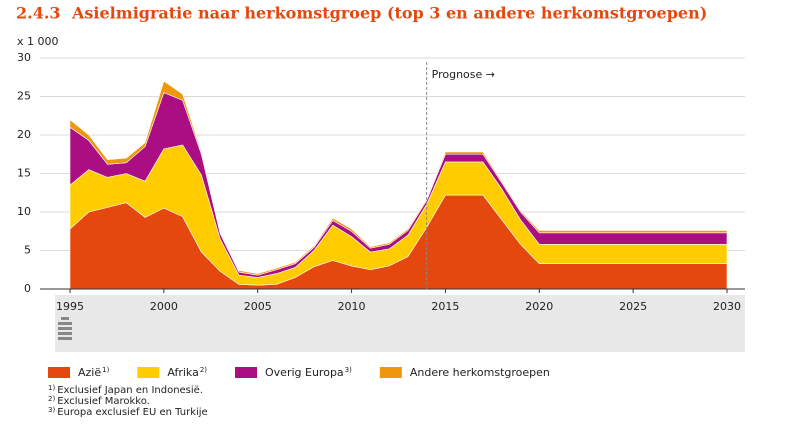  Describe the element at coordinates (51, 399) in the screenshot. I see `footnote-ref: 2)` at that location.